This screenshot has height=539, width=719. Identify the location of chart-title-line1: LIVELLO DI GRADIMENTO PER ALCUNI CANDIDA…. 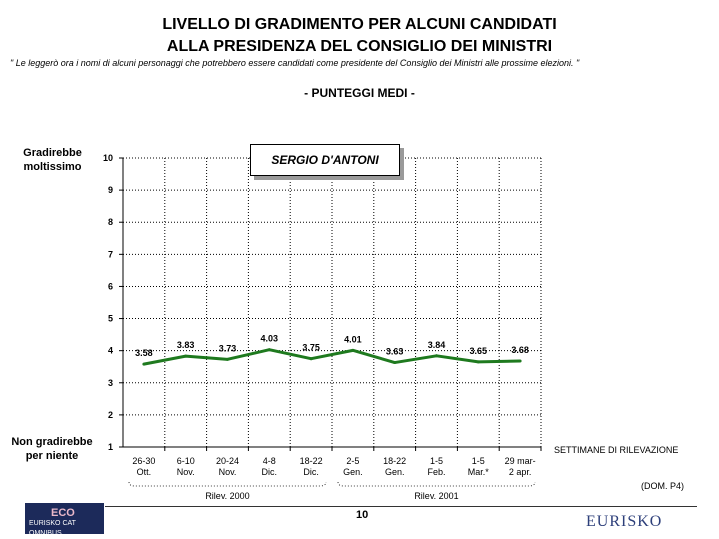
(359, 24).